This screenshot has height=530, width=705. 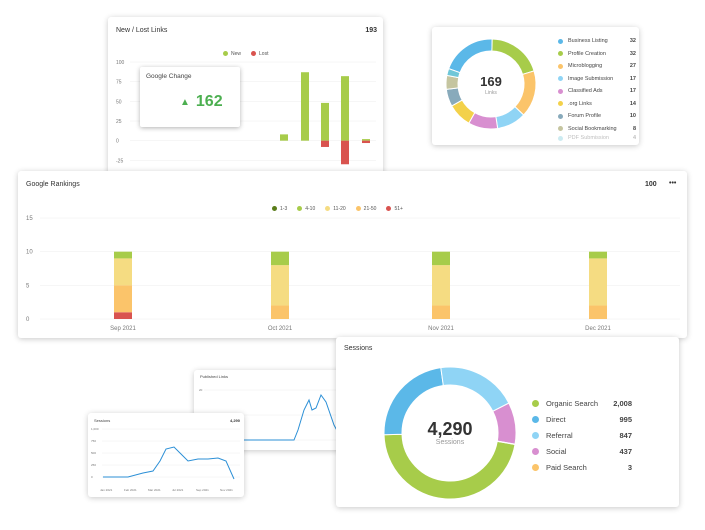 What do you see at coordinates (556, 451) in the screenshot?
I see `session-source-label: Social` at bounding box center [556, 451].